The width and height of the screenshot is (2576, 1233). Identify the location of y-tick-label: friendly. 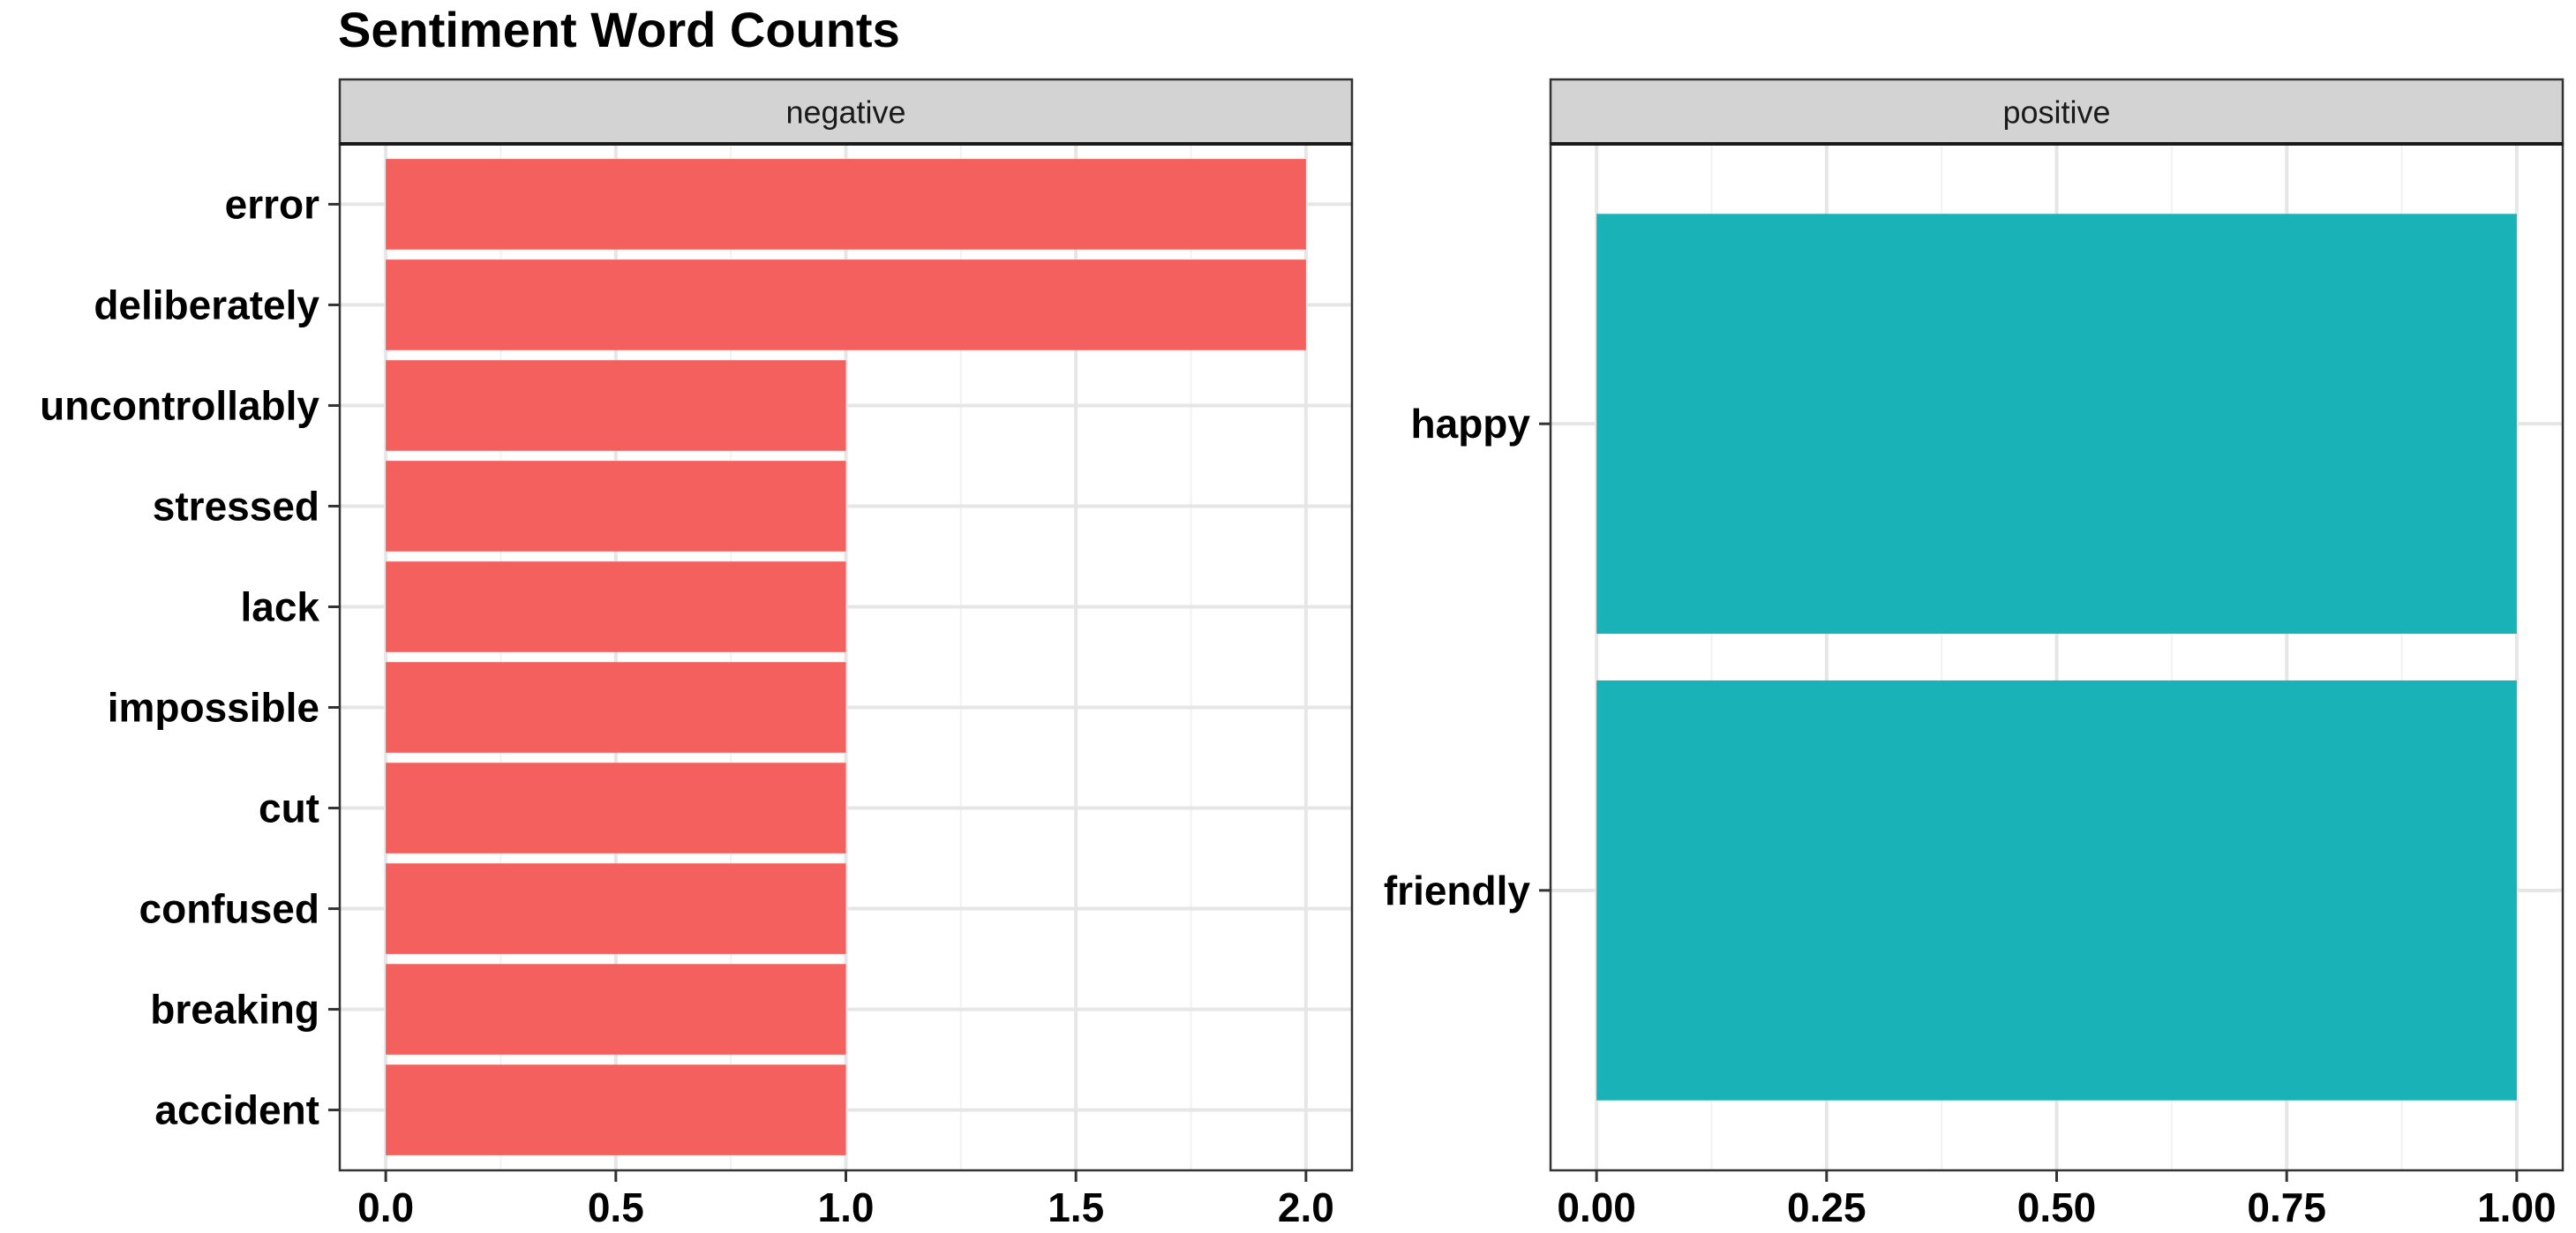
(1457, 890).